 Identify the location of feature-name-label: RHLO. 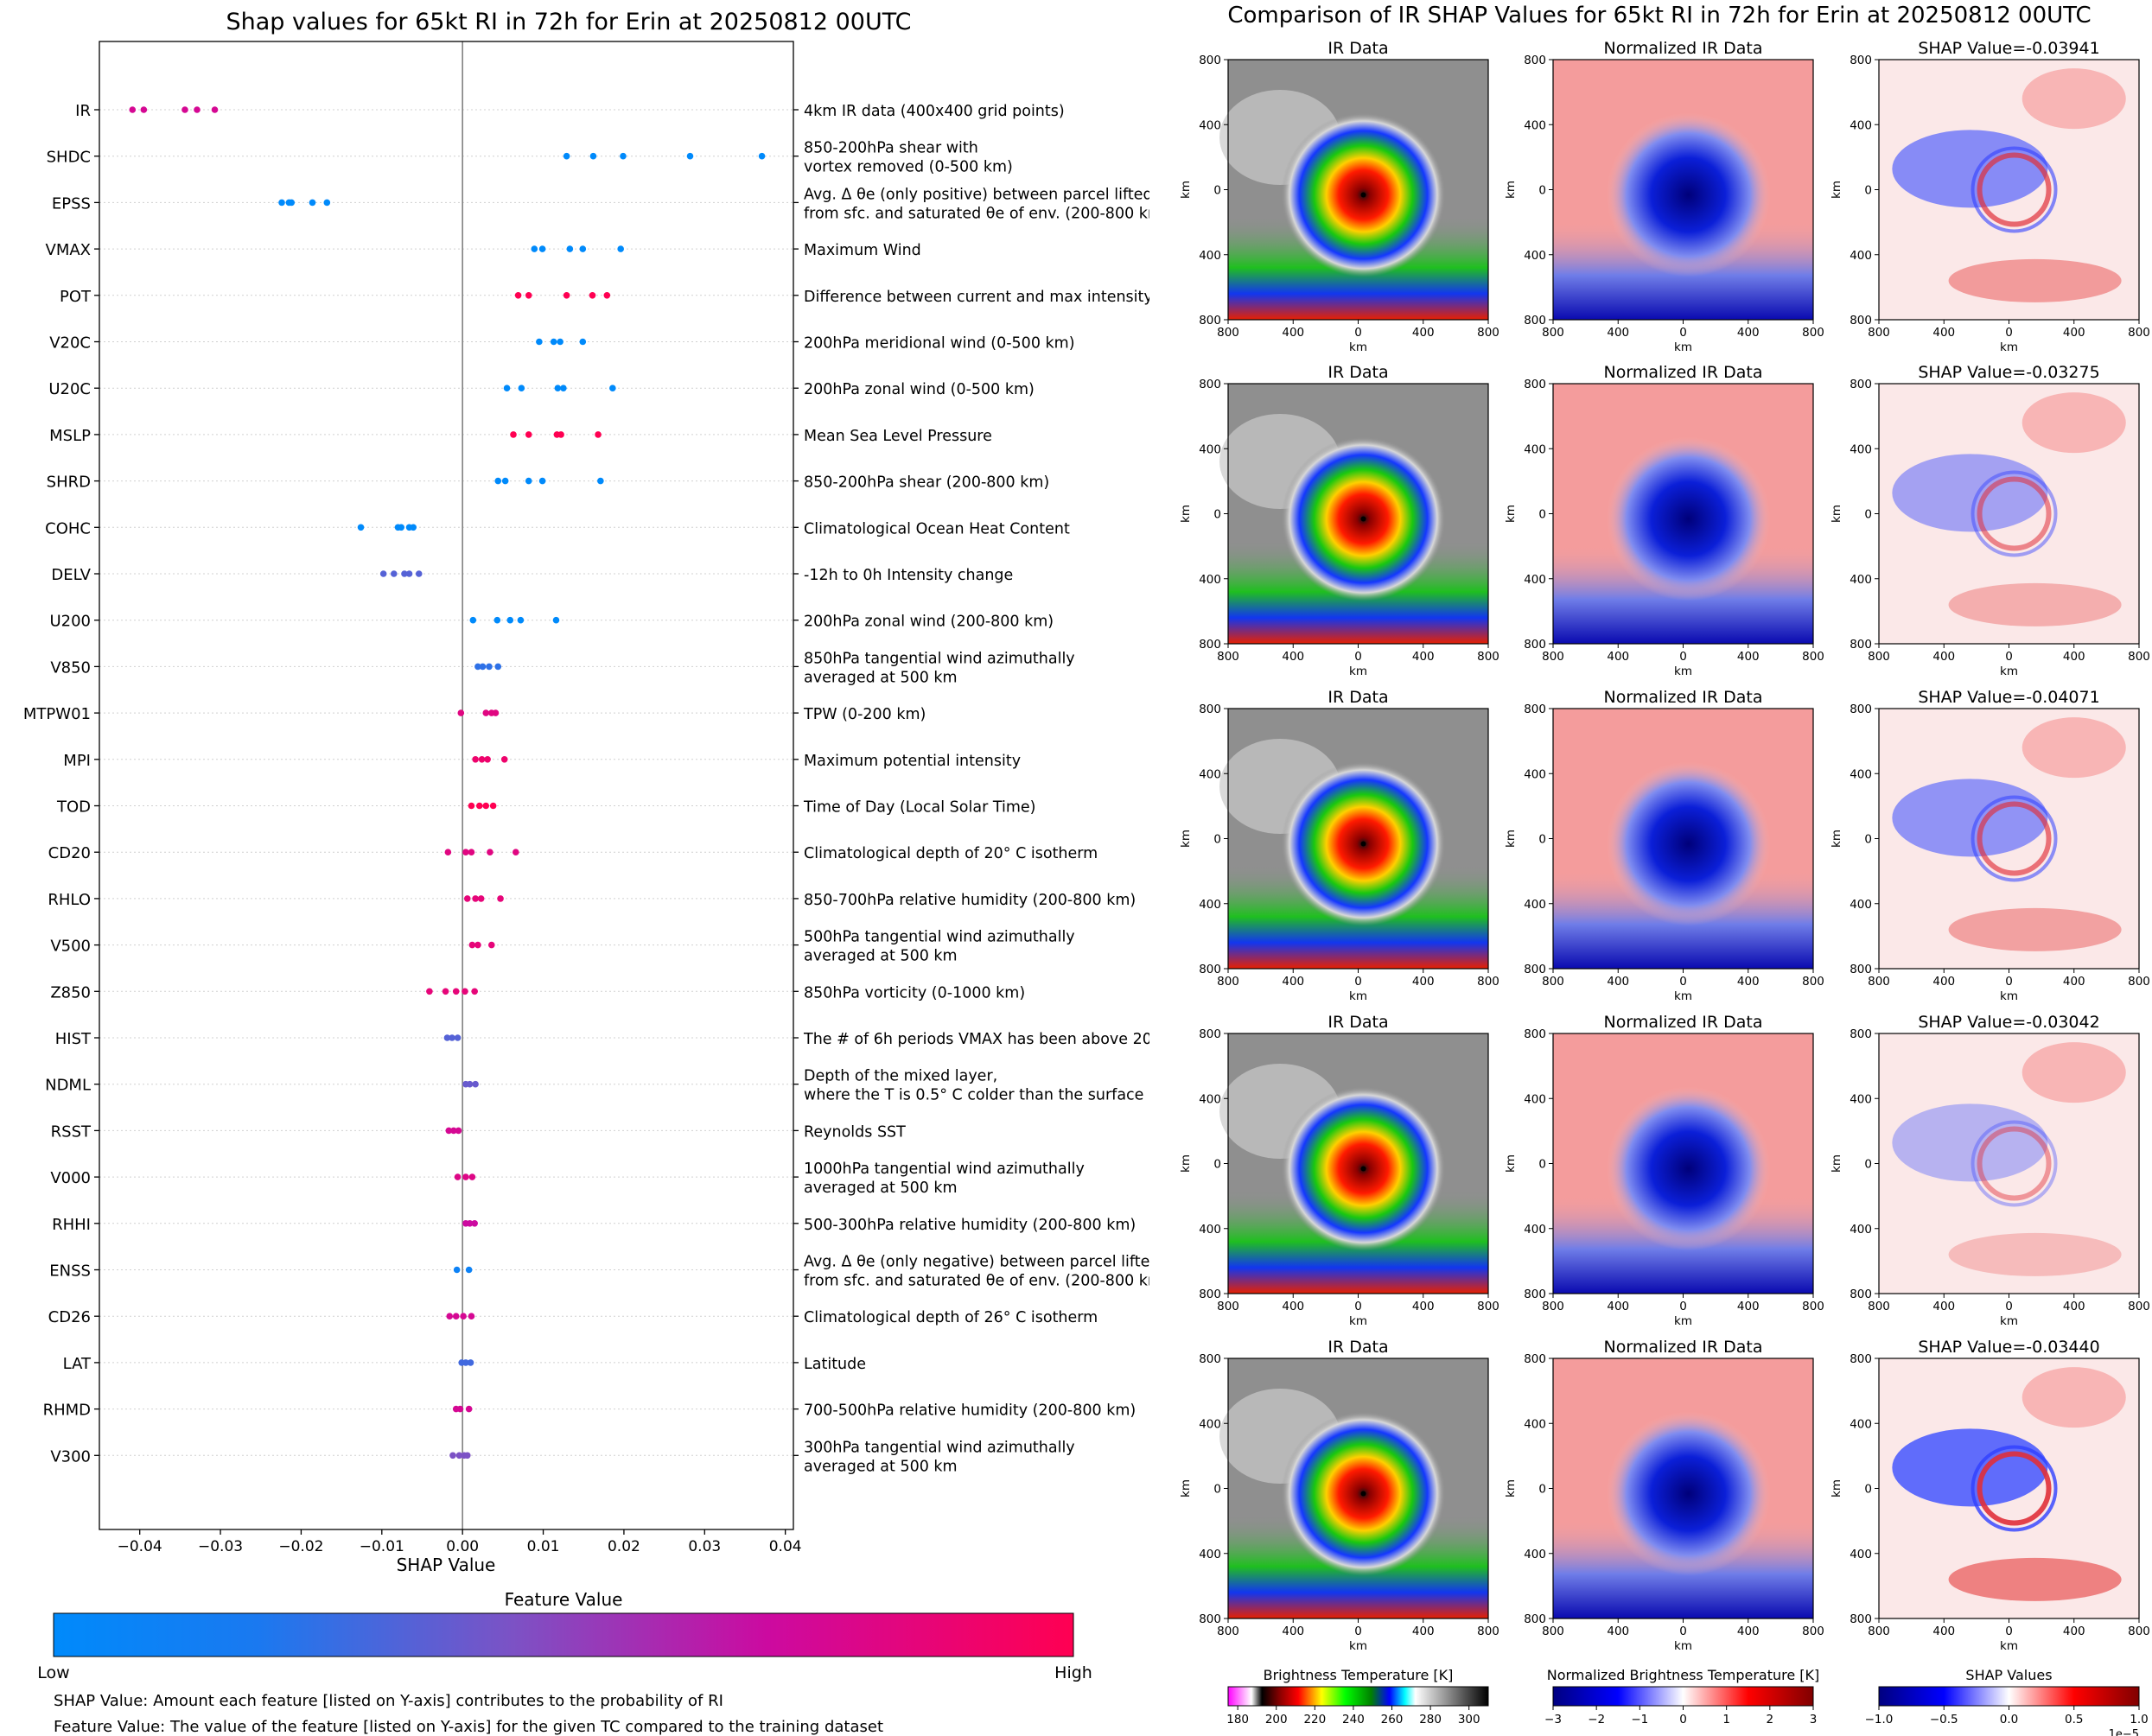
(69, 900).